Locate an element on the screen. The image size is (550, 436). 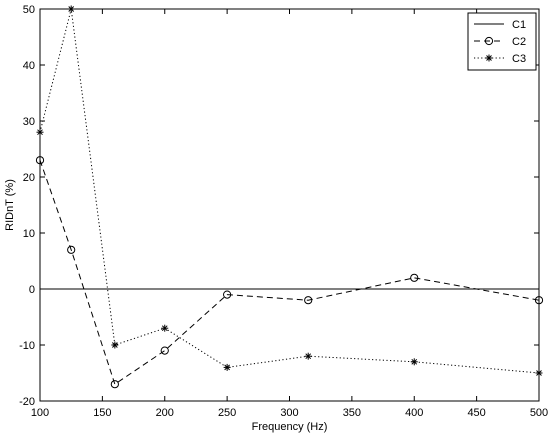
x-tick-label: 450 is located at coordinates (476, 413).